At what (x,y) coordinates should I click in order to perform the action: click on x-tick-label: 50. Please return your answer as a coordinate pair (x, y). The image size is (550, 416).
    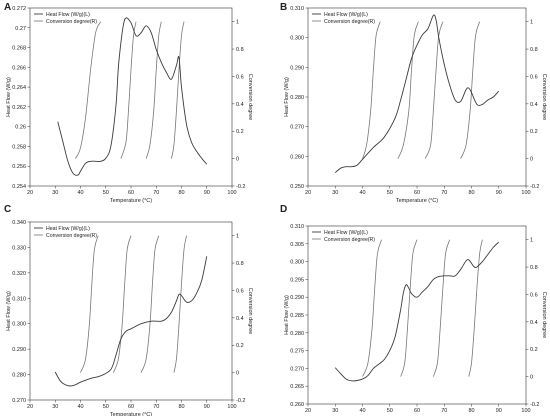
    Looking at the image, I should click on (106, 193).